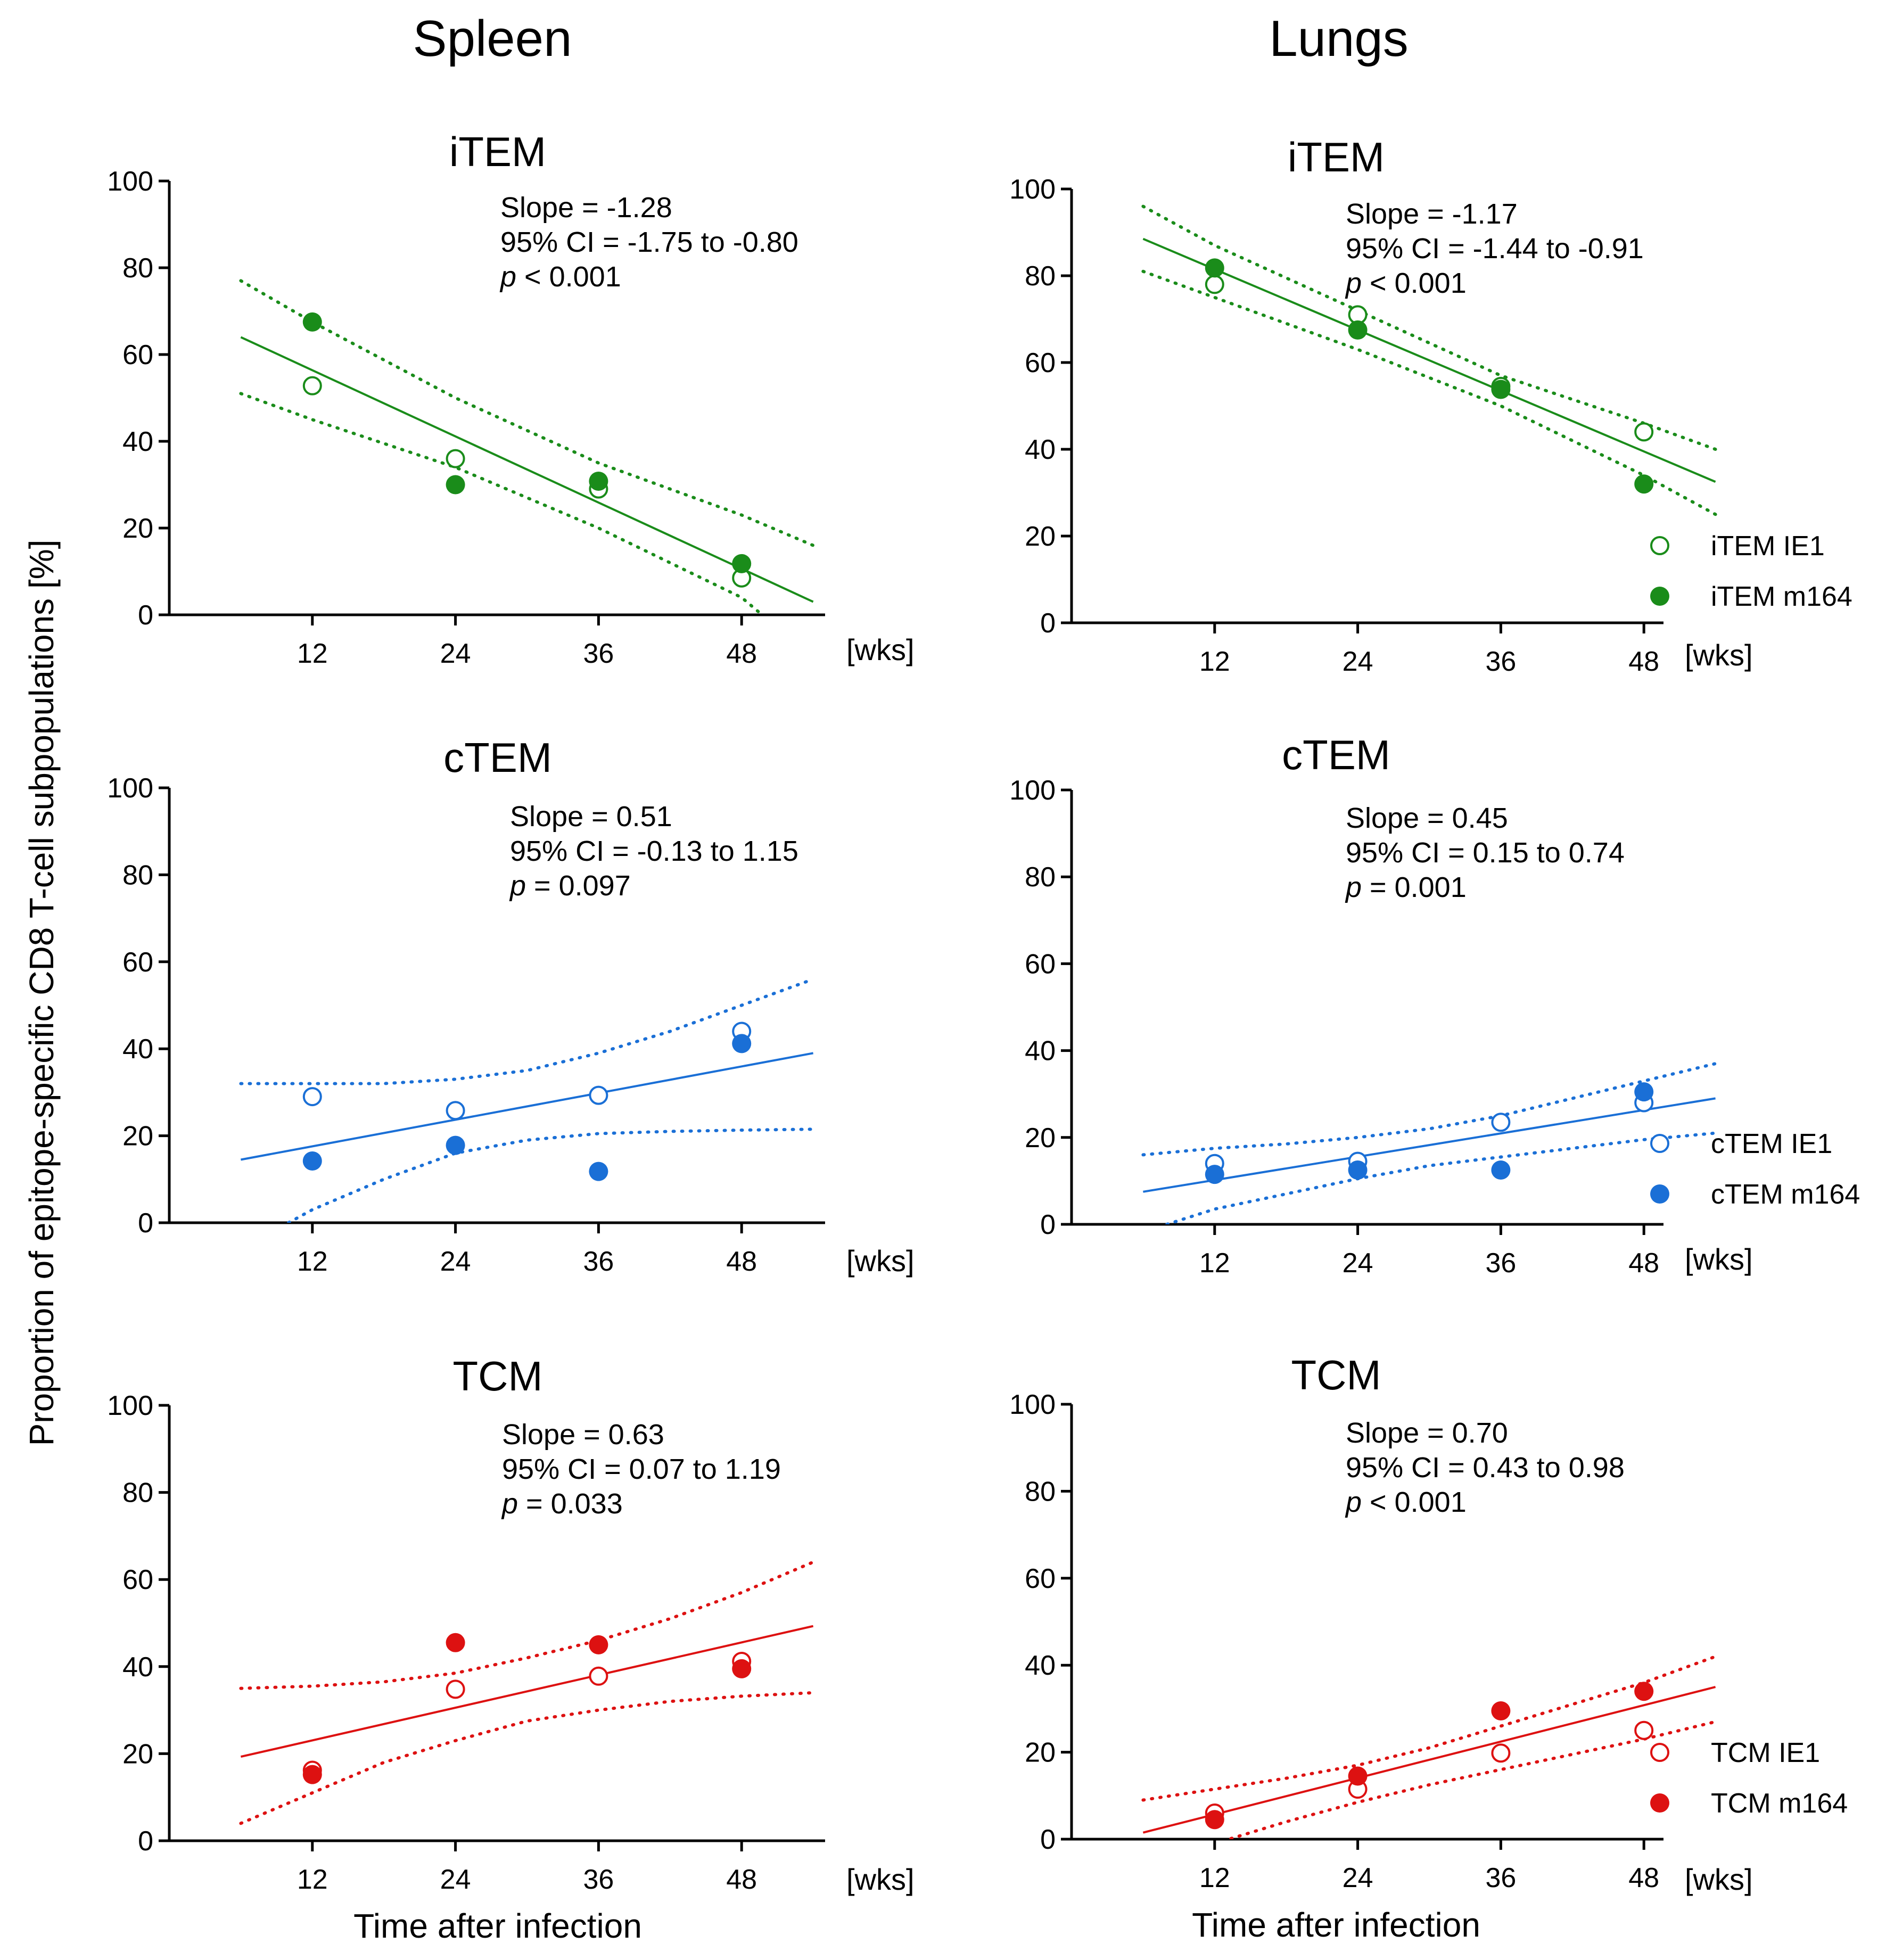  What do you see at coordinates (1414, 887) in the screenshot?
I see `stat-p-value: = 0.001` at bounding box center [1414, 887].